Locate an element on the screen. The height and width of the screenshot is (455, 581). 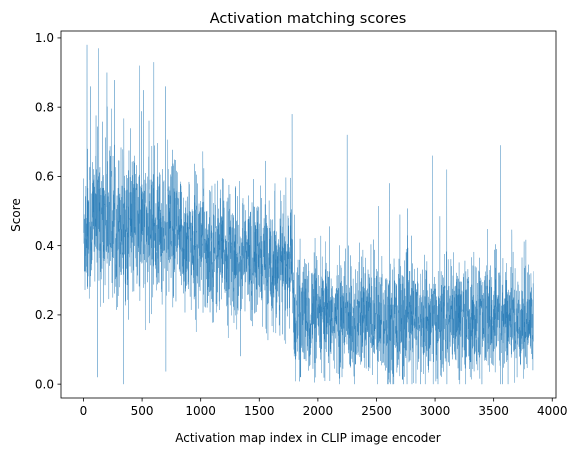
x-tick-label: 2500 is located at coordinates (376, 411).